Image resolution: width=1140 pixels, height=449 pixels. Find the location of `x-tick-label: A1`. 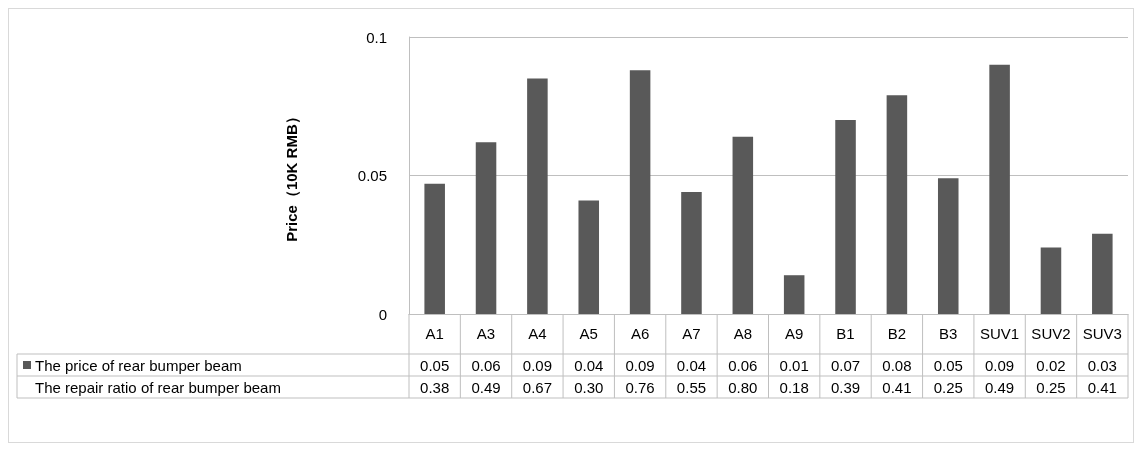

x-tick-label: A1 is located at coordinates (434, 333).